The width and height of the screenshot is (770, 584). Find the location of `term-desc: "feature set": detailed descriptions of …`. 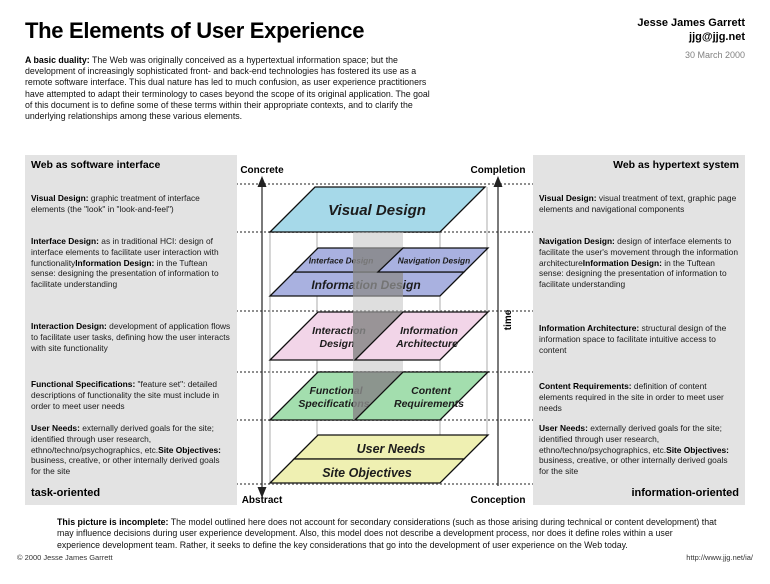

term-desc: "feature set": detailed descriptions of … is located at coordinates (125, 395).